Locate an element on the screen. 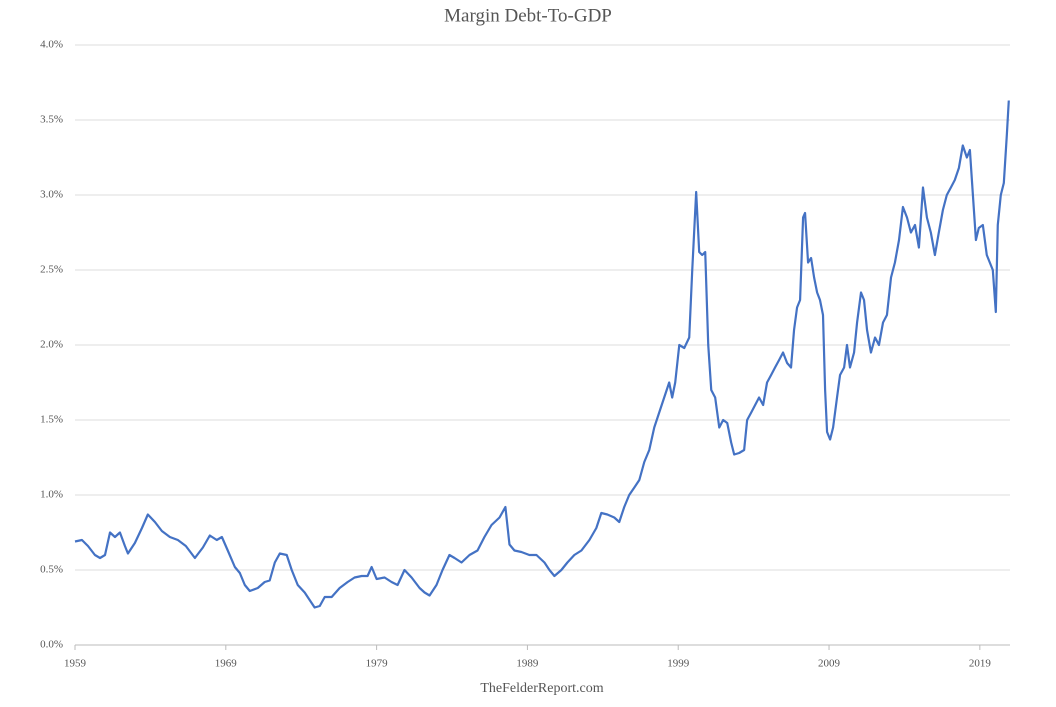 The height and width of the screenshot is (707, 1056). x-tick-label: 1969 is located at coordinates (226, 664).